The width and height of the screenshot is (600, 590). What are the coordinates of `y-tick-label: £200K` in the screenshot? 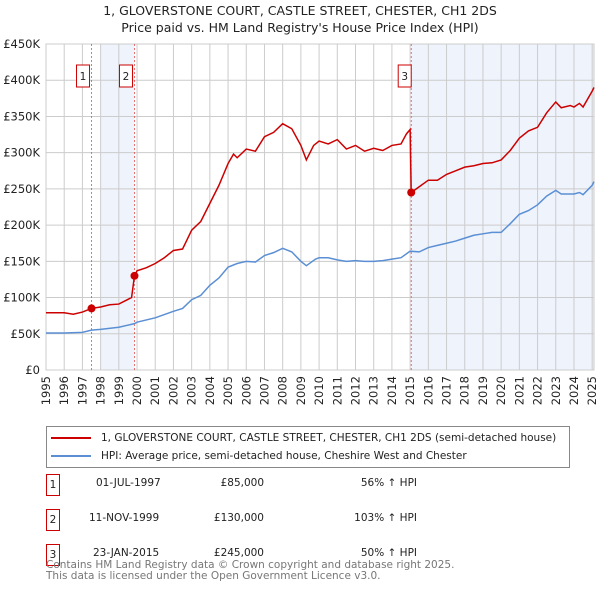 It's located at (21, 225).